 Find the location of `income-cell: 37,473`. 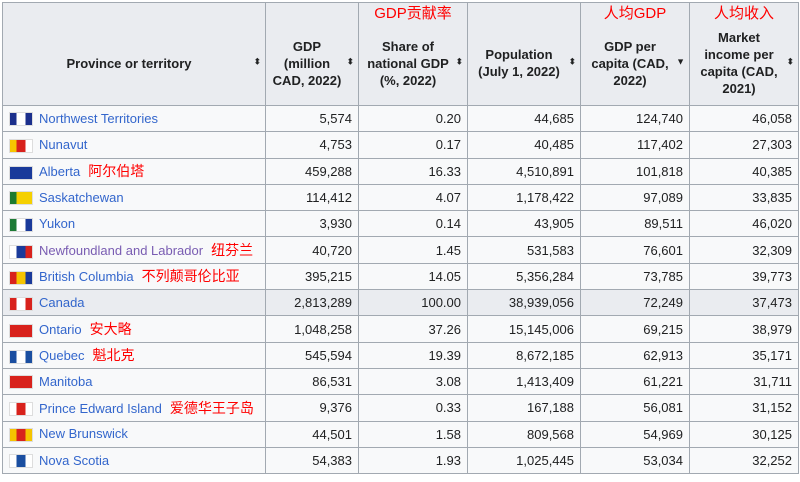

income-cell: 37,473 is located at coordinates (744, 303).